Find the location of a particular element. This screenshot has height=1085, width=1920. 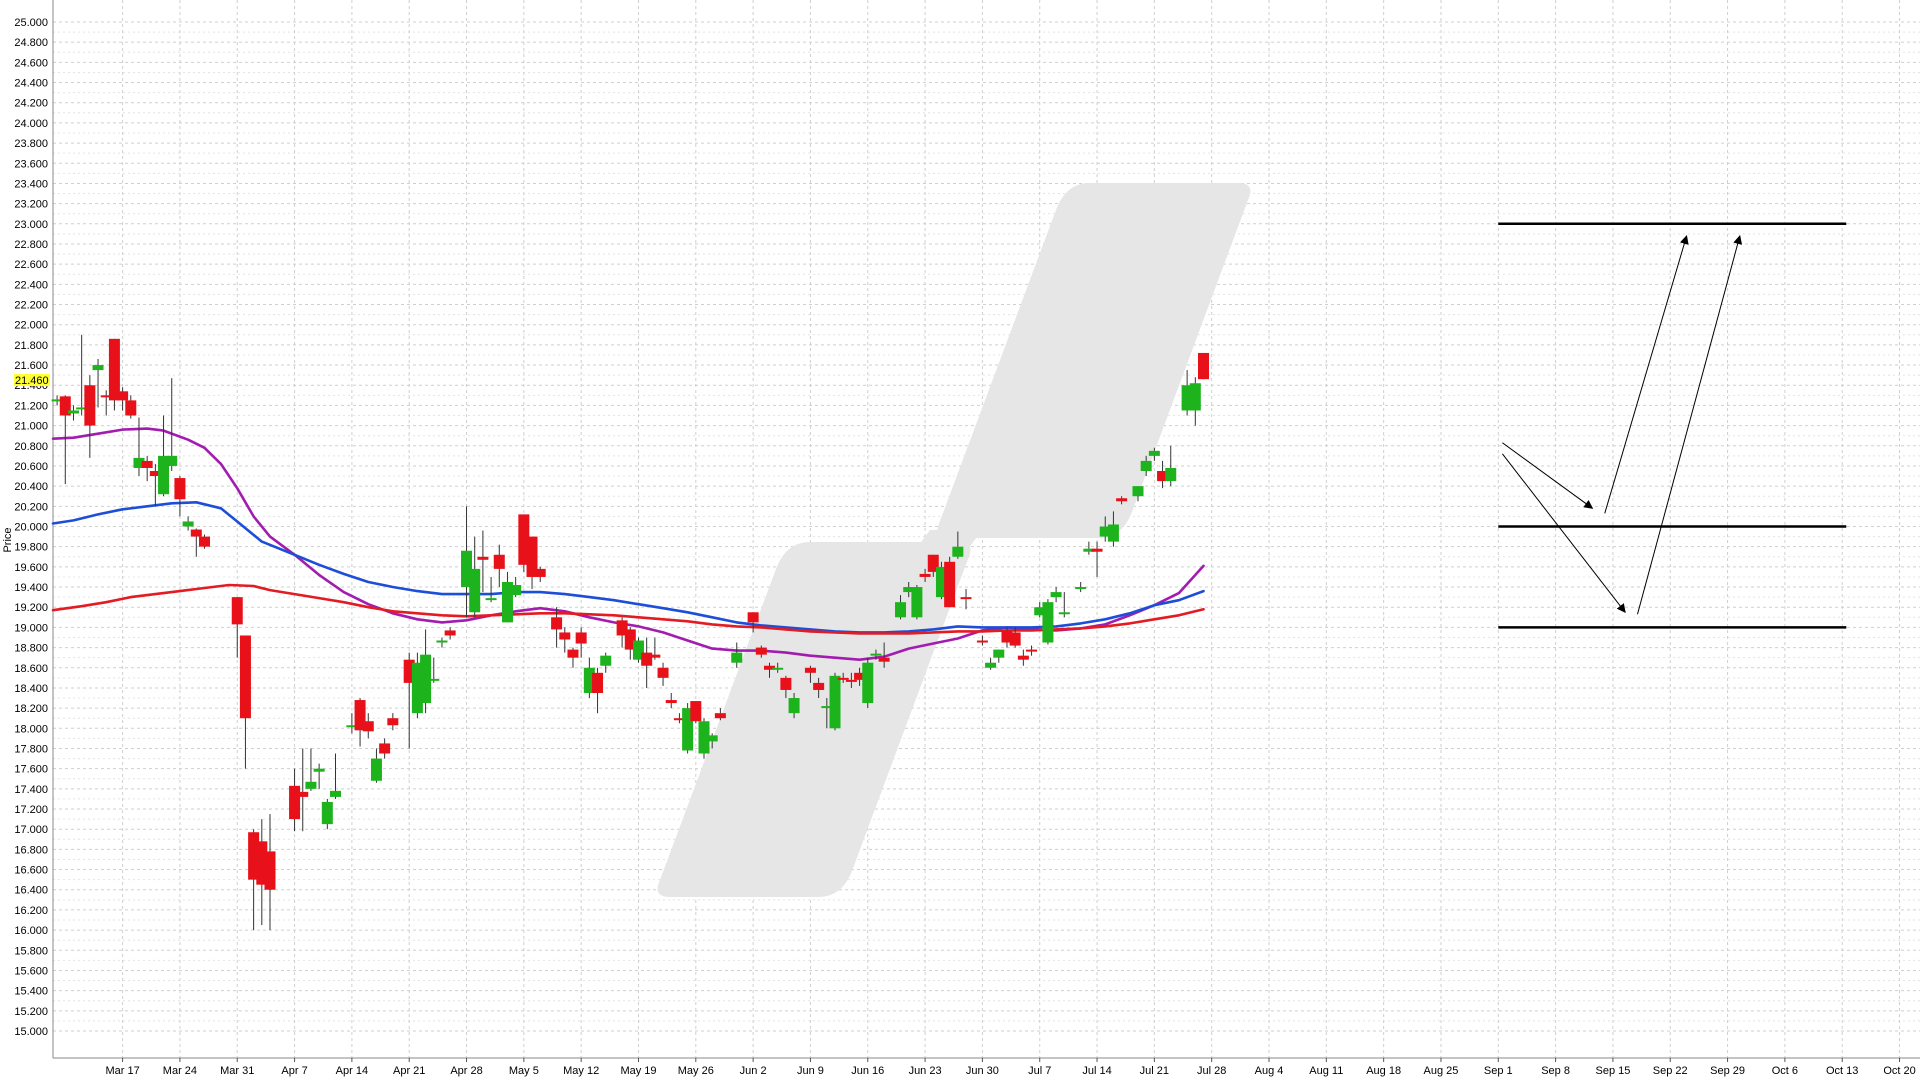

x-tick-label: Apr 21 is located at coordinates (409, 1071).